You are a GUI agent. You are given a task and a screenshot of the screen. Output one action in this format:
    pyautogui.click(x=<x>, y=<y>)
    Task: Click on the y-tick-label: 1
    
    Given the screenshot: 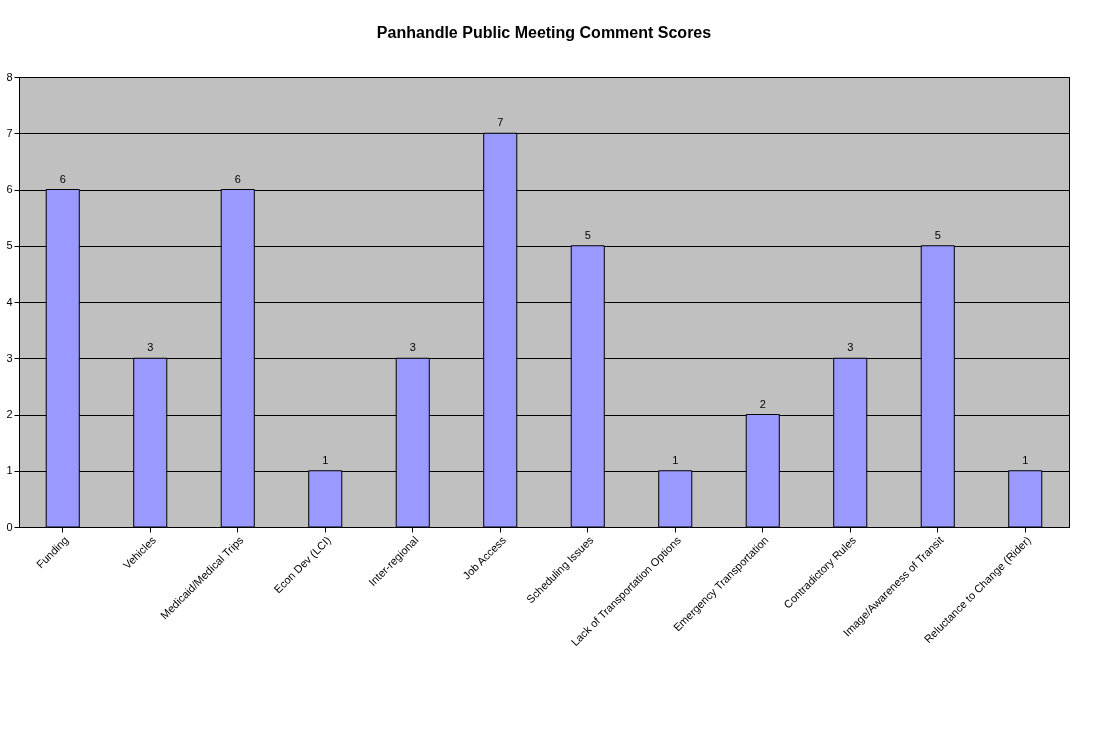 What is the action you would take?
    pyautogui.click(x=9, y=470)
    